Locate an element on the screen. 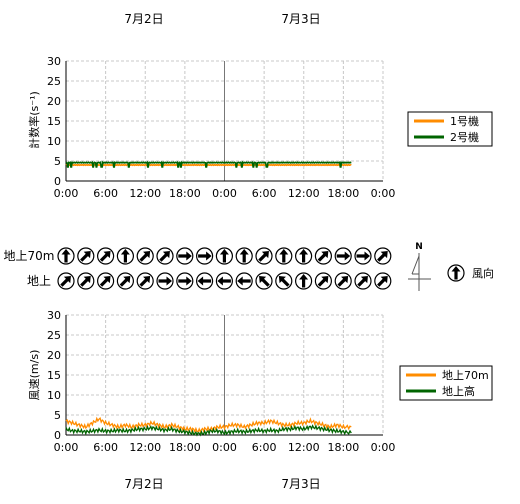 The image size is (520, 504). count-rate-ytick-label: 30 is located at coordinates (54, 61).